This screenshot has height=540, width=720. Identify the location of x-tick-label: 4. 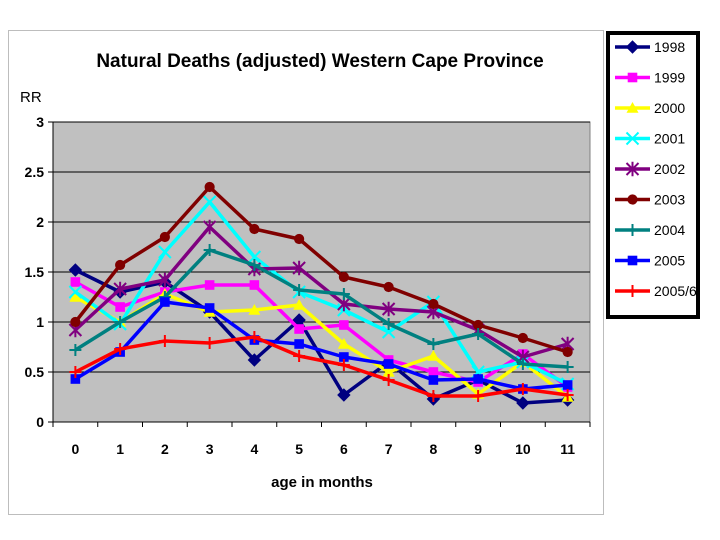
(254, 449).